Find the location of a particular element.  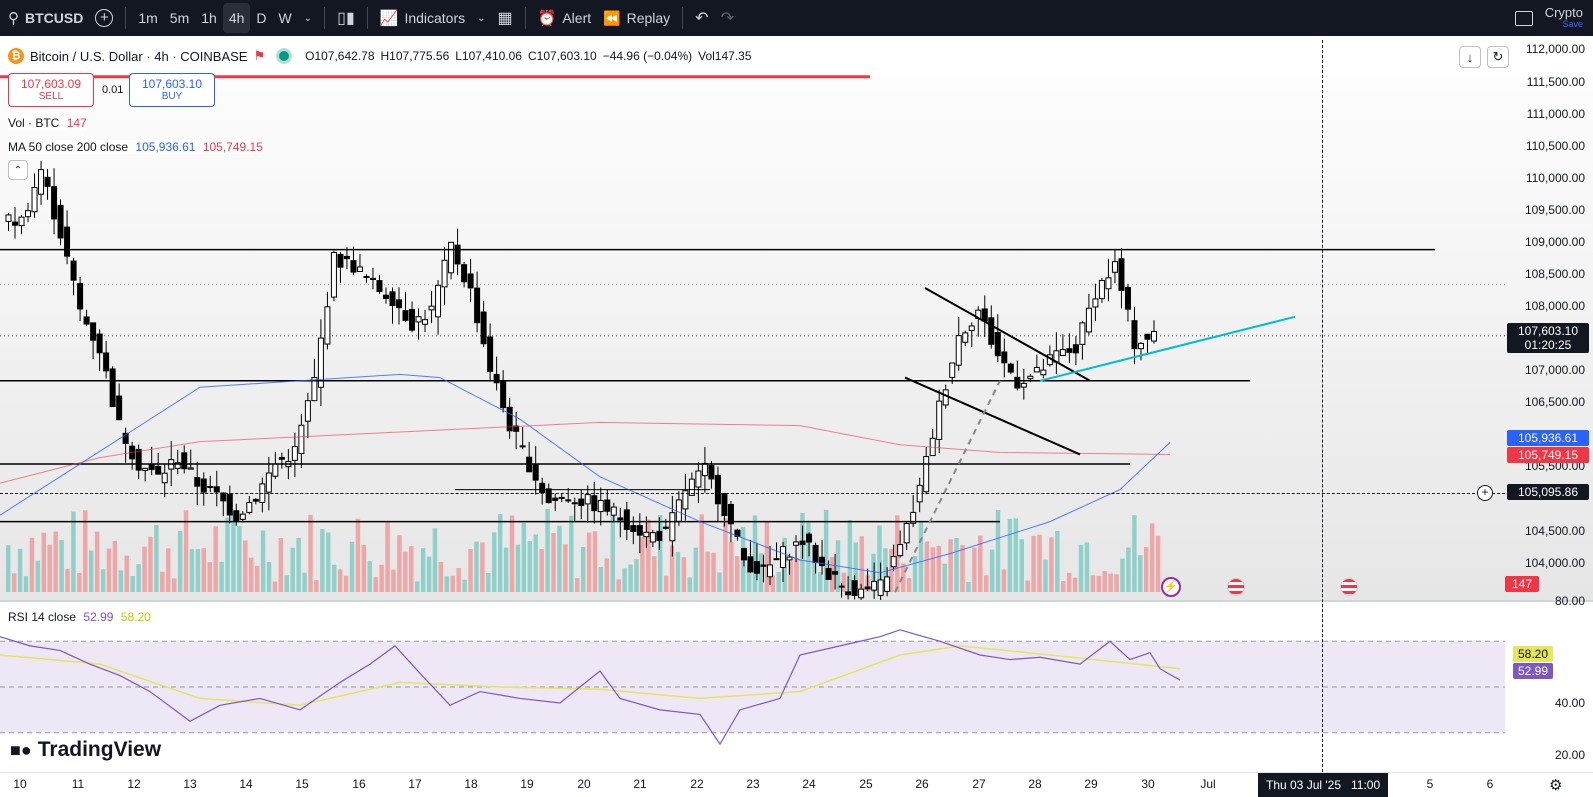

scroll-to-latest-button: ↓ is located at coordinates (1470, 57).